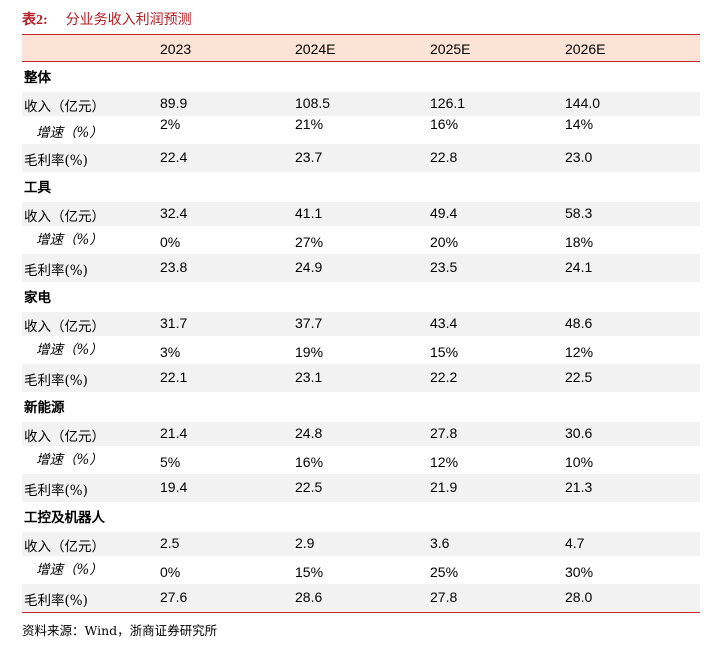  I want to click on header-cell-2025e: 2025E, so click(450, 49).